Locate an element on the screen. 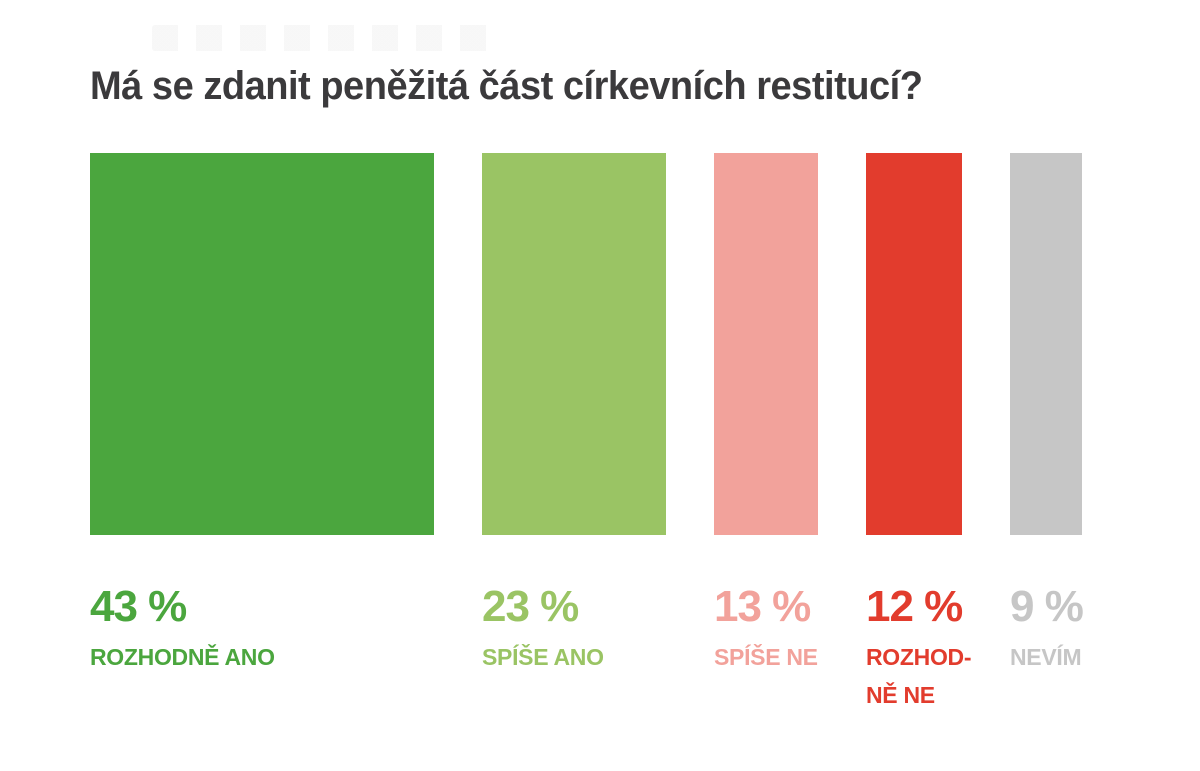 The width and height of the screenshot is (1200, 771). bar-column-spise-ne: 13 % SPÍŠE NE is located at coordinates (766, 415).